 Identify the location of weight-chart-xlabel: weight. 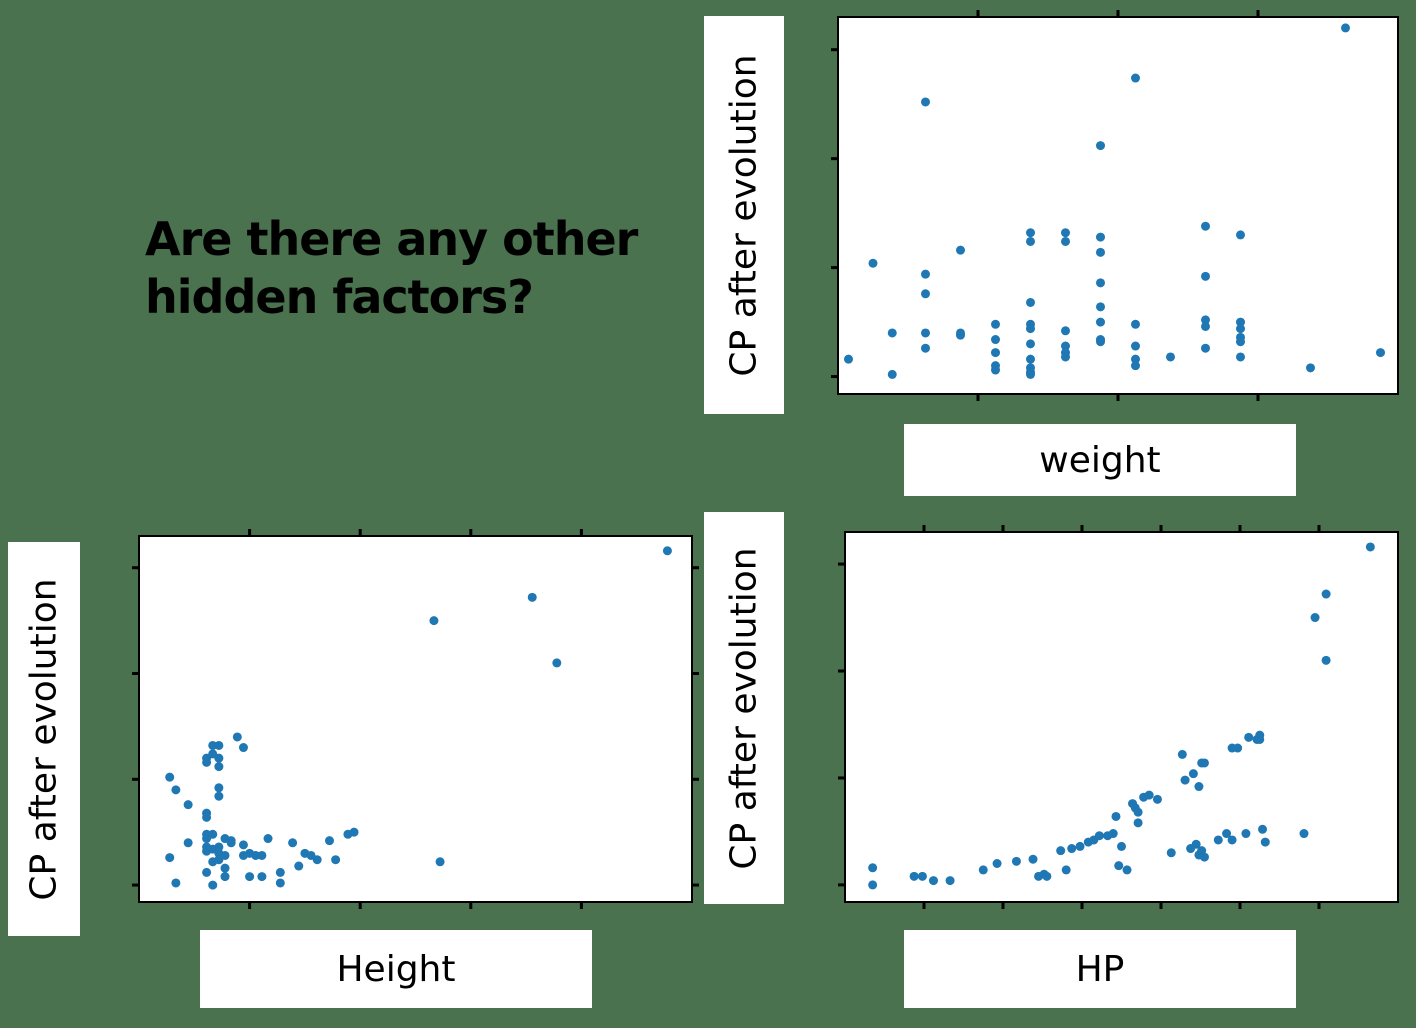
(1100, 460).